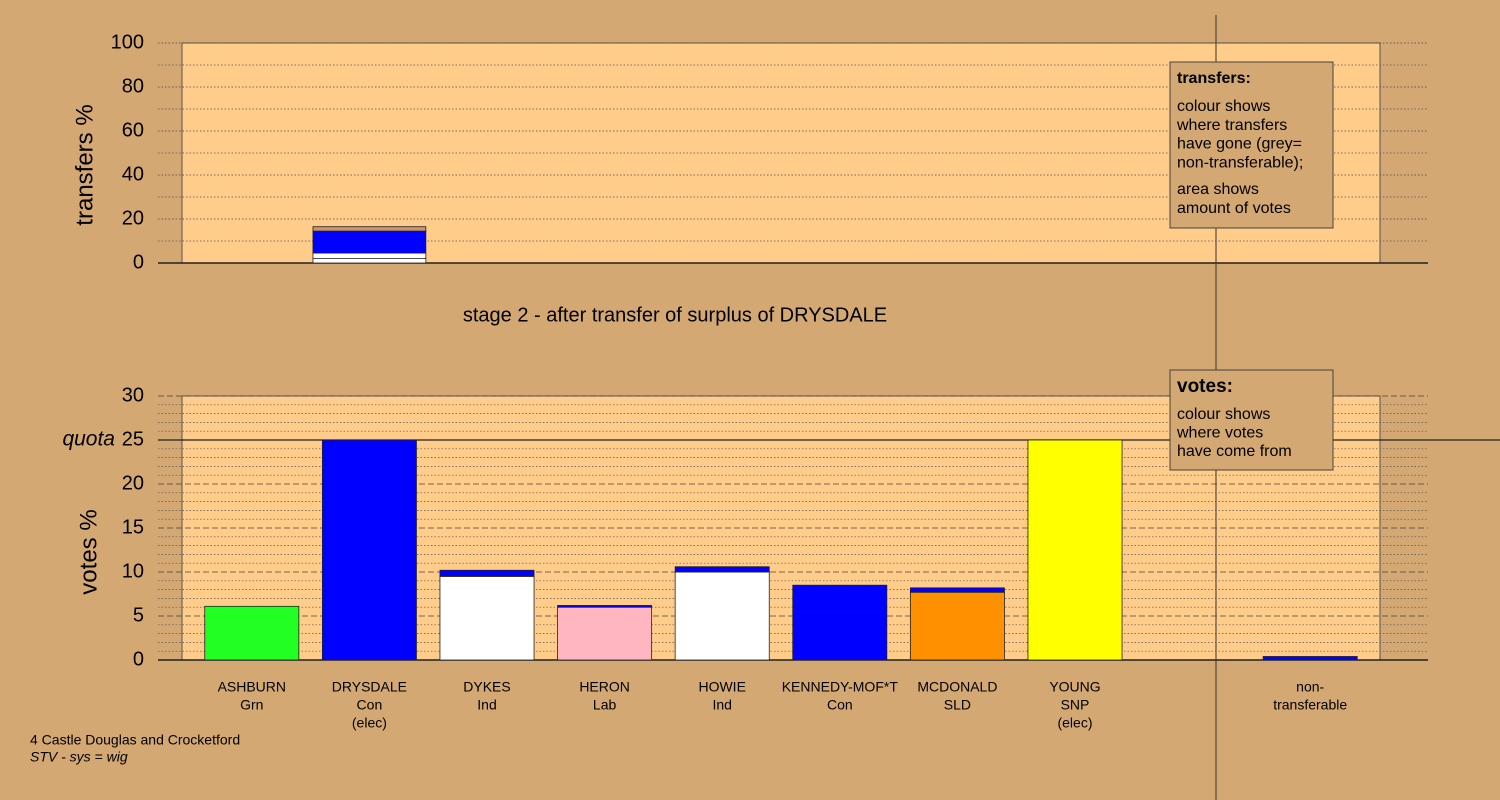 This screenshot has height=800, width=1500. Describe the element at coordinates (1234, 208) in the screenshot. I see `note-line: amount of votes` at that location.